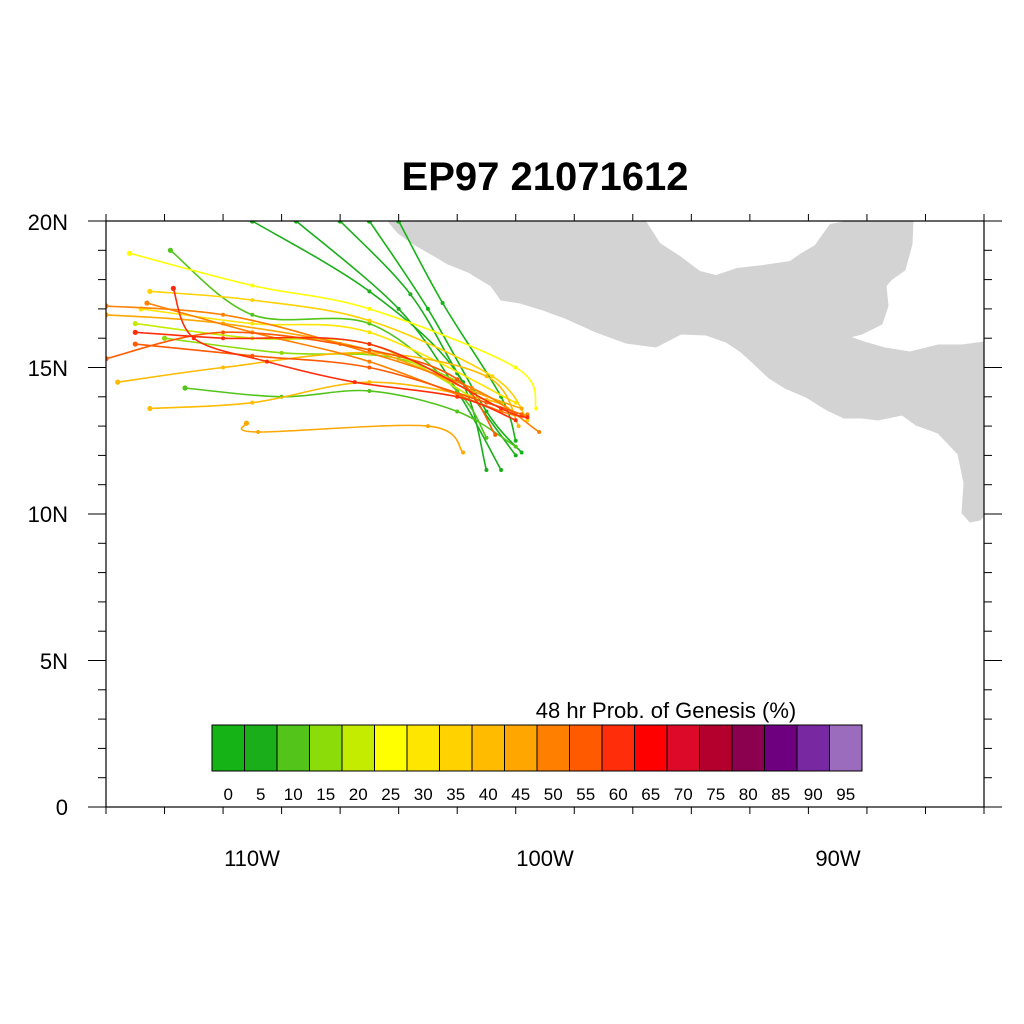 This screenshot has width=1024, height=1024. Describe the element at coordinates (545, 177) in the screenshot. I see `map-title: EP97 21071612` at that location.